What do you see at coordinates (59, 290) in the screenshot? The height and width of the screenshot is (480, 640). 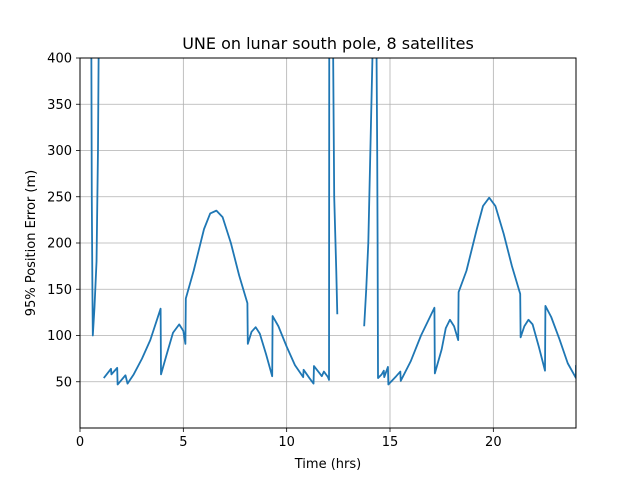 I see `y-tick-label: 150` at bounding box center [59, 290].